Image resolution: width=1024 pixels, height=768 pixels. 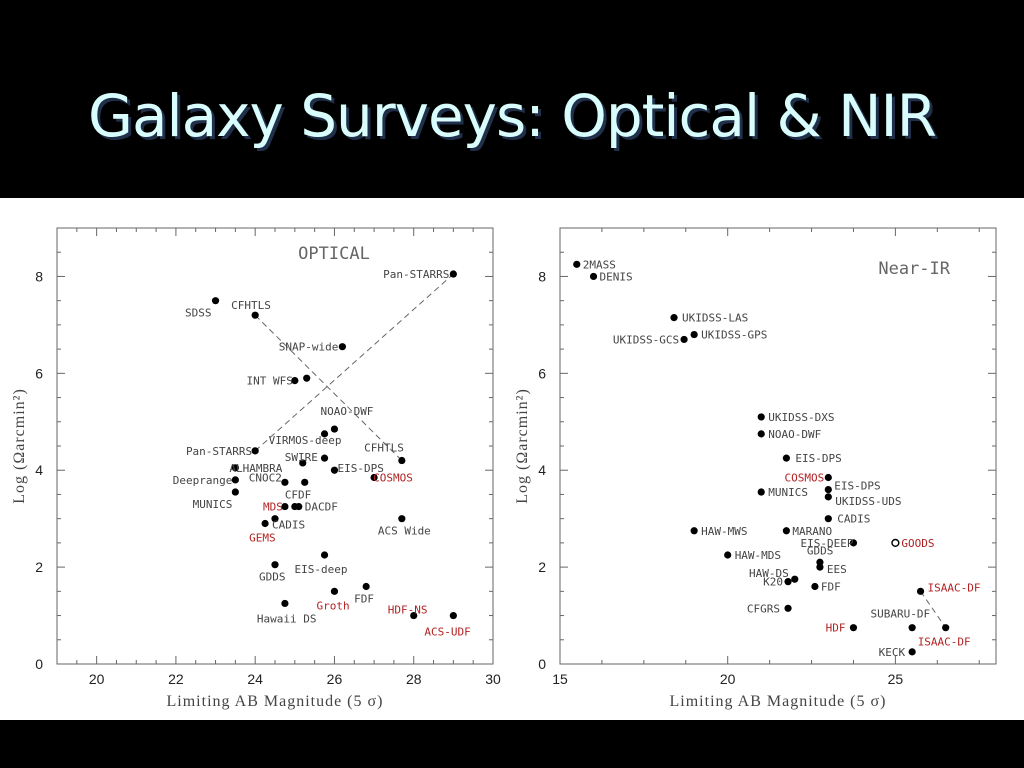 I want to click on point-label: CFDF, so click(x=298, y=495).